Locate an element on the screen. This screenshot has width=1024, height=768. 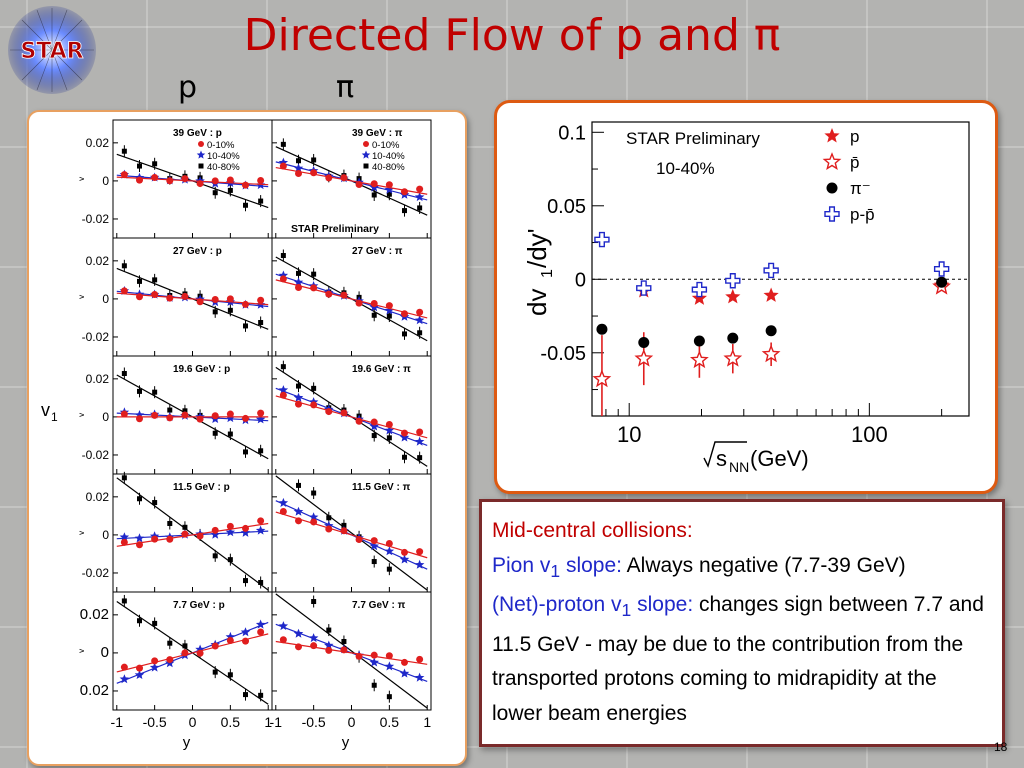
proton-slope-label: (Net)-proton v1 slope: is located at coordinates (593, 607).